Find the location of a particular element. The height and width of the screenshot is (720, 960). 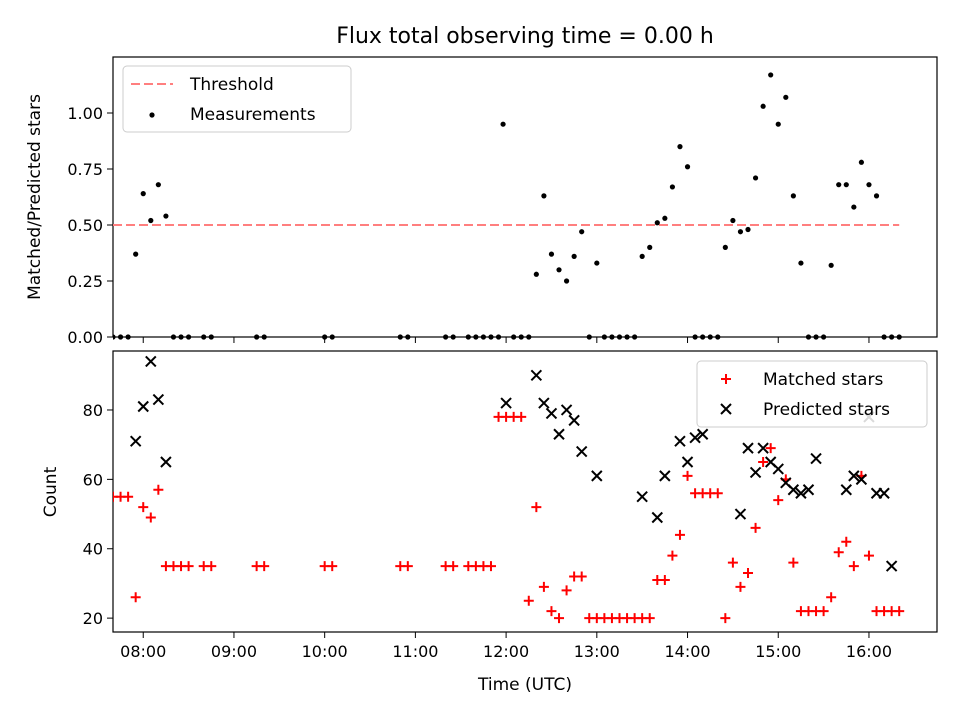

x-tick-label: 11:00 is located at coordinates (415, 651).